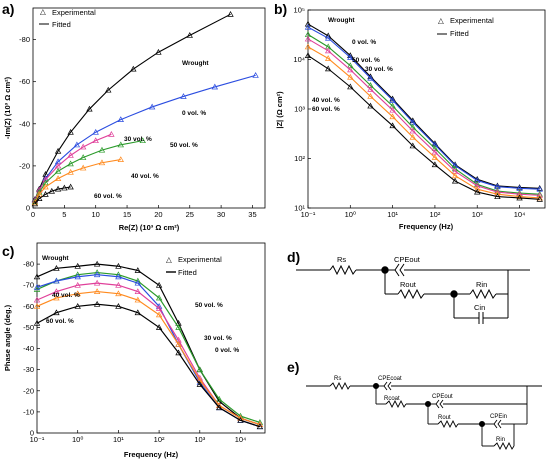 Image resolution: width=550 pixels, height=466 pixels. I want to click on y-axis-label: Phase angle (deg.), so click(7, 337).